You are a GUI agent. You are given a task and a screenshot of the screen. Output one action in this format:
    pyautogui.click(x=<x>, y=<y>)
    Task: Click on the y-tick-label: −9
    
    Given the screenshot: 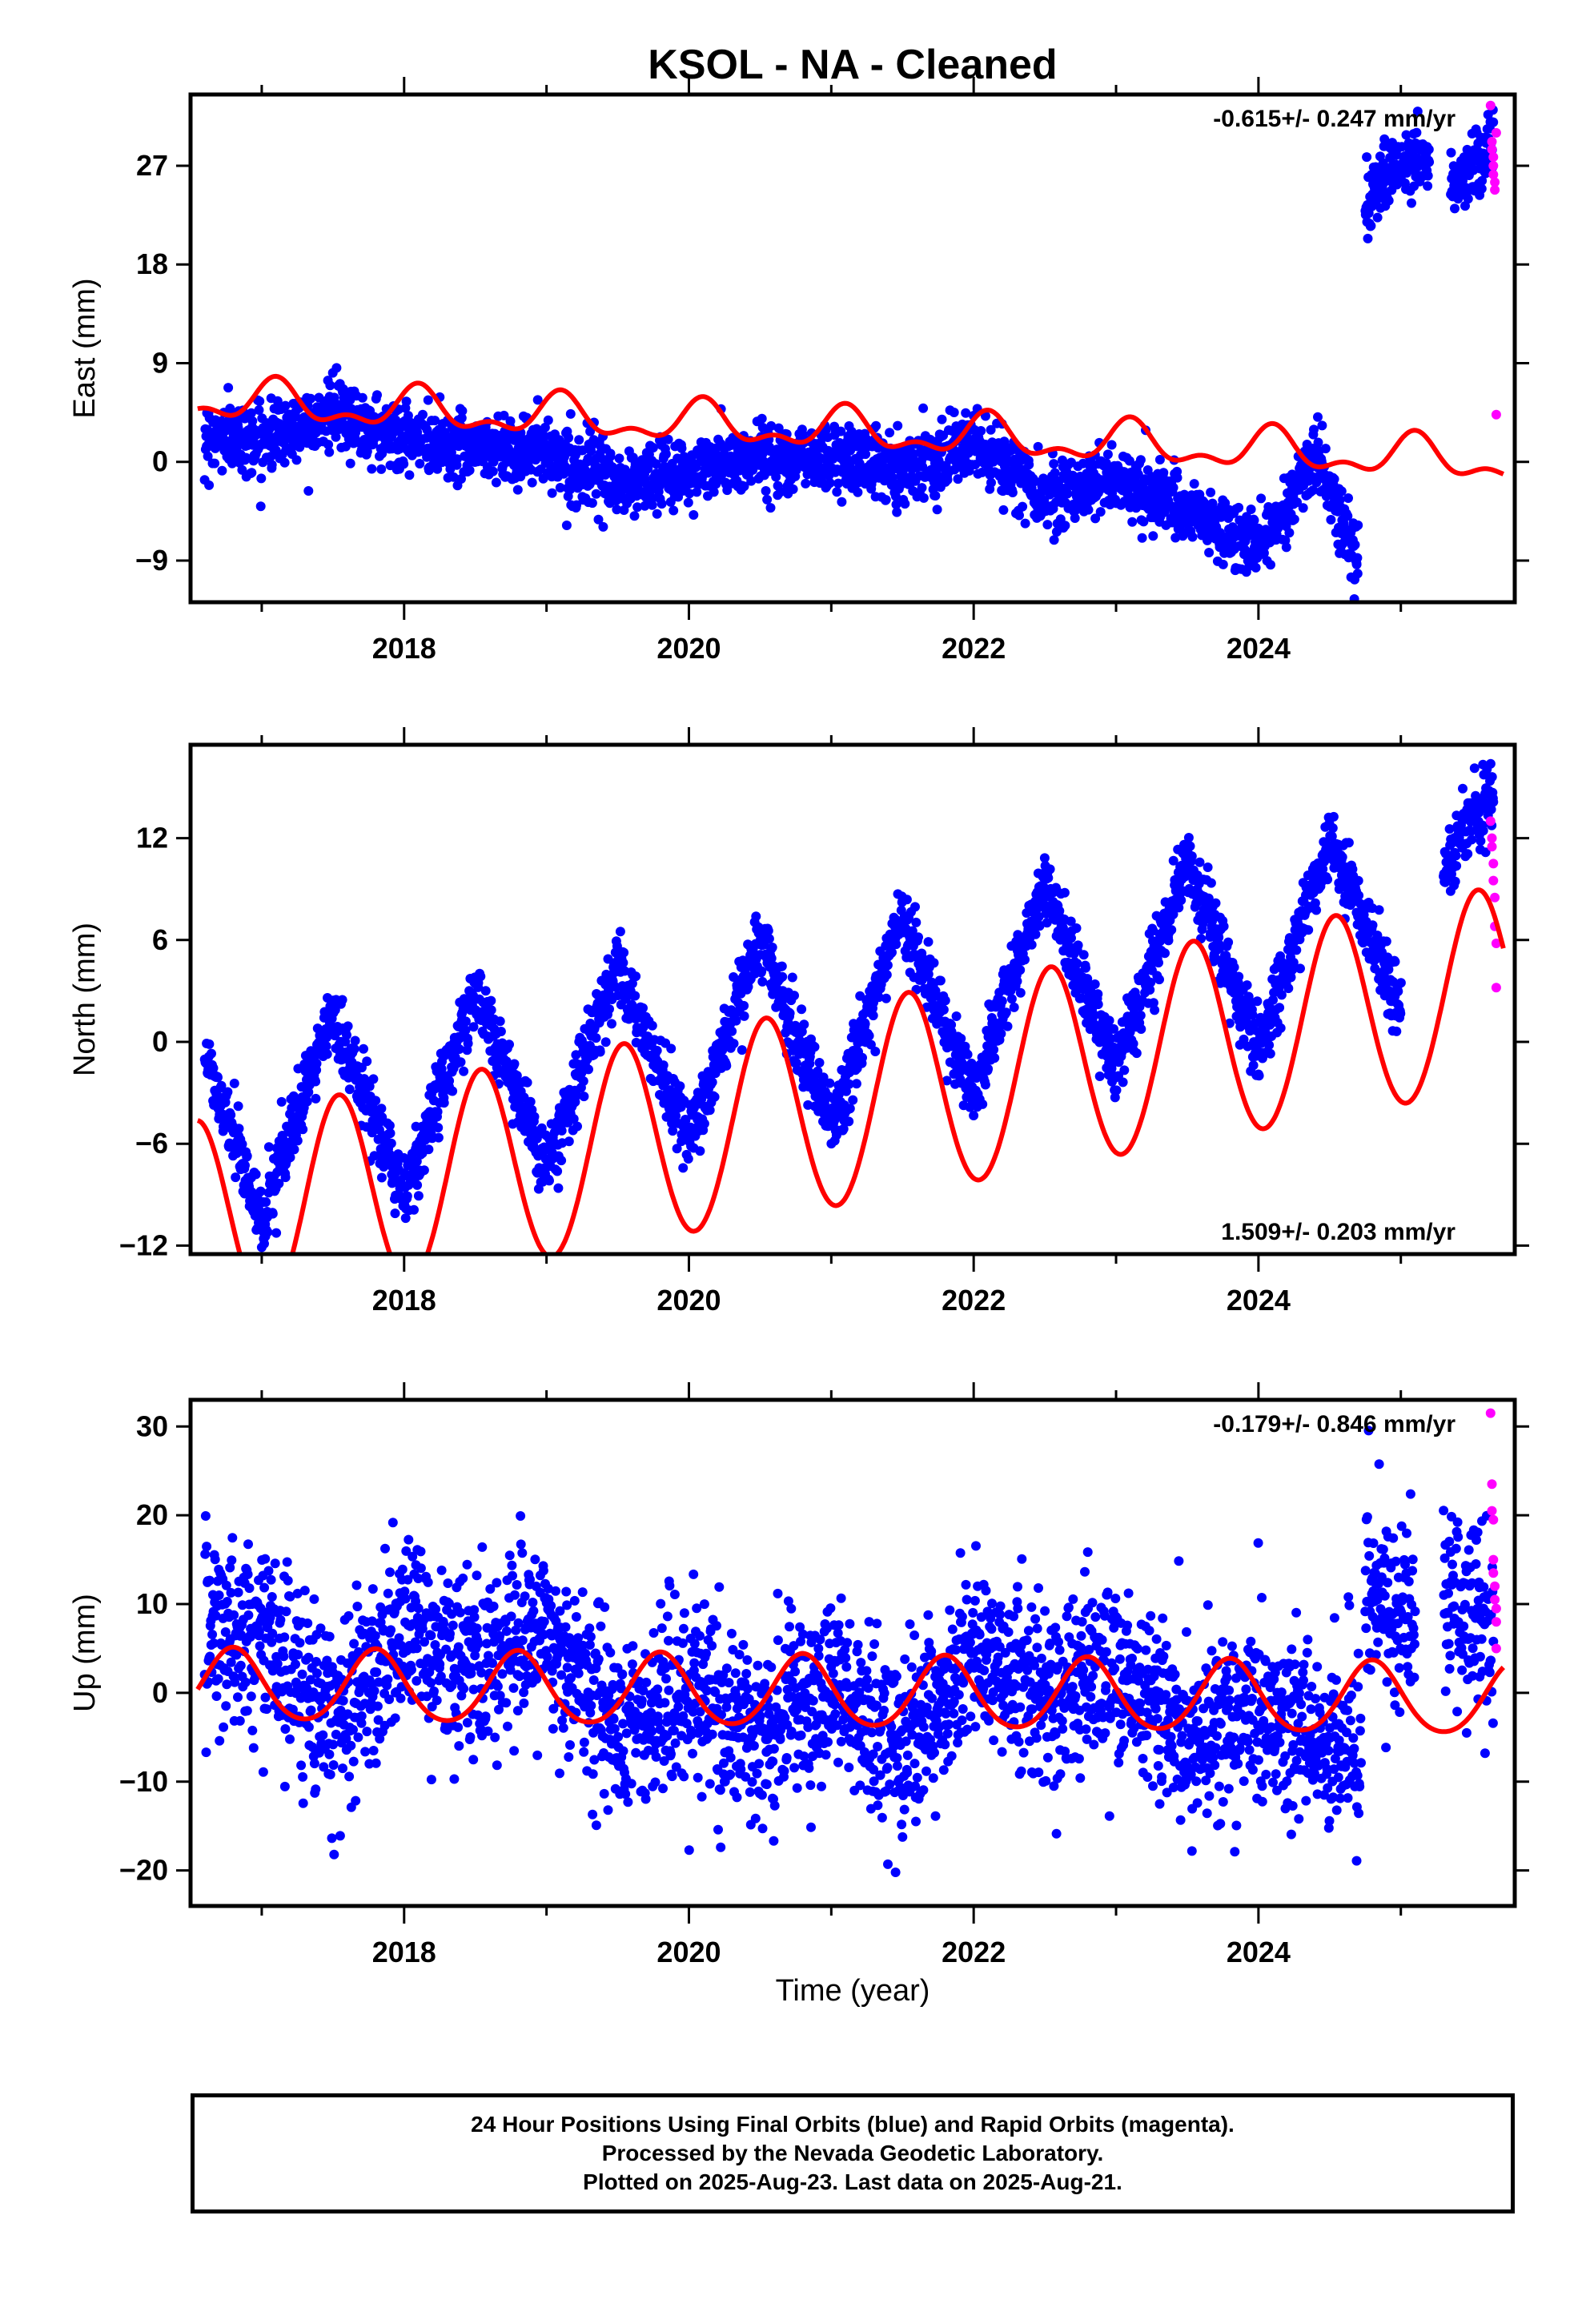 What is the action you would take?
    pyautogui.click(x=151, y=560)
    